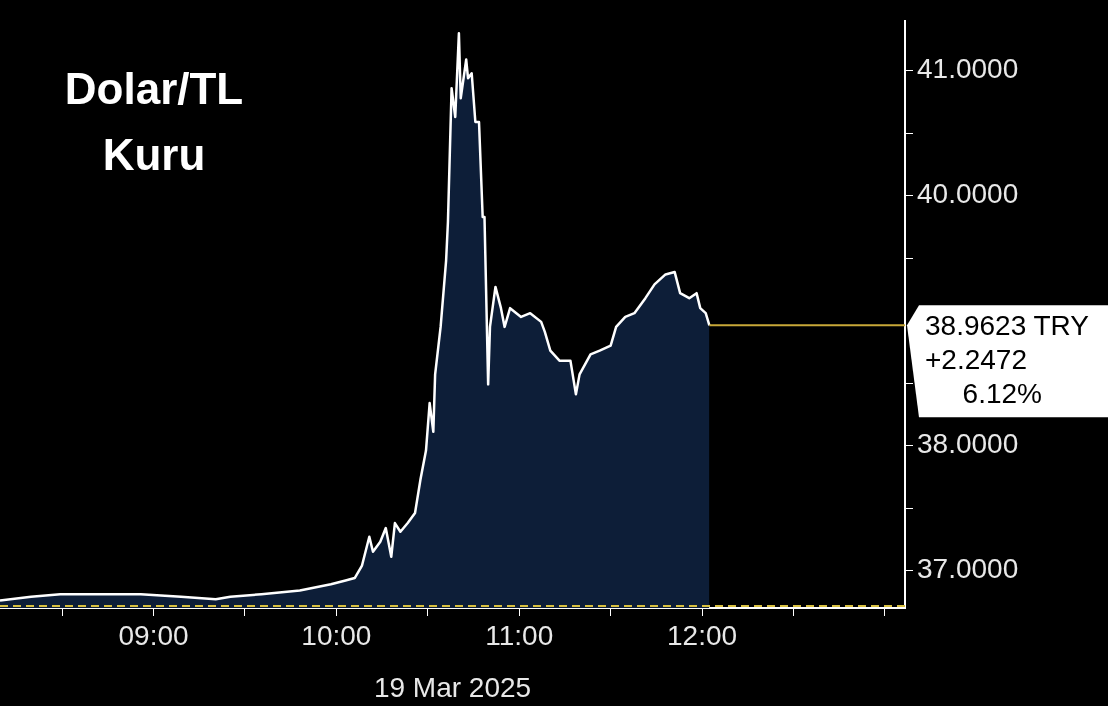  I want to click on y-tick-label: 41.0000, so click(968, 69).